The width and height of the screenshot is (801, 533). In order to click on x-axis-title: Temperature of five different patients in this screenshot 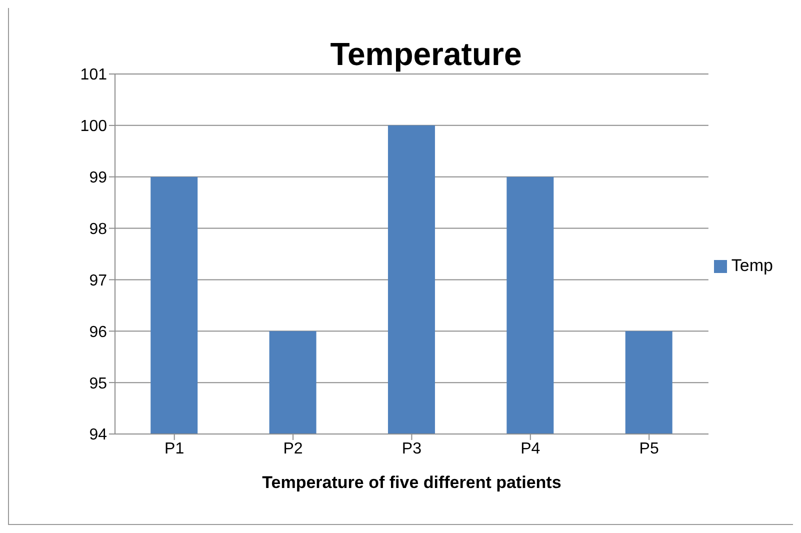, I will do `click(412, 482)`.